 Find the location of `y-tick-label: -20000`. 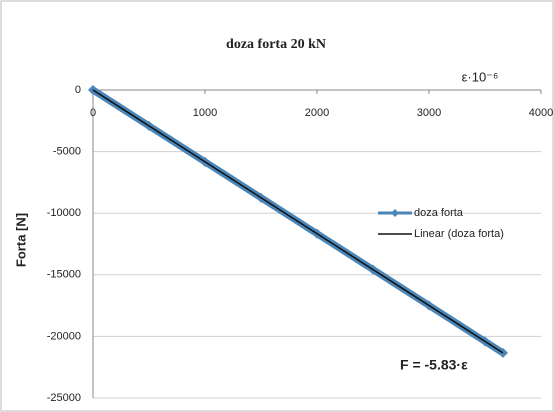

y-tick-label: -20000 is located at coordinates (64, 336).